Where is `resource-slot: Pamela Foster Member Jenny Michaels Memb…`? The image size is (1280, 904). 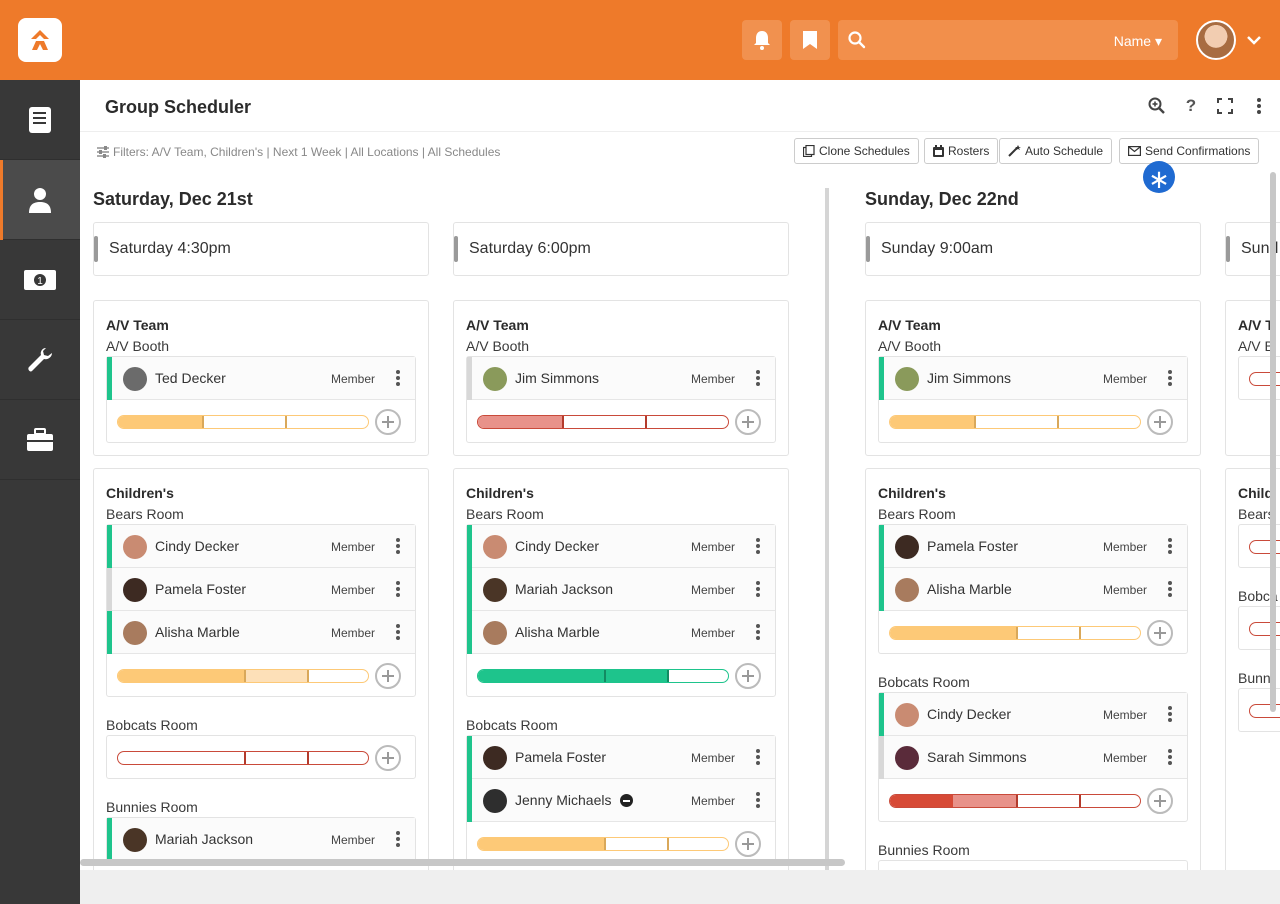 resource-slot: Pamela Foster Member Jenny Michaels Memb… is located at coordinates (621, 800).